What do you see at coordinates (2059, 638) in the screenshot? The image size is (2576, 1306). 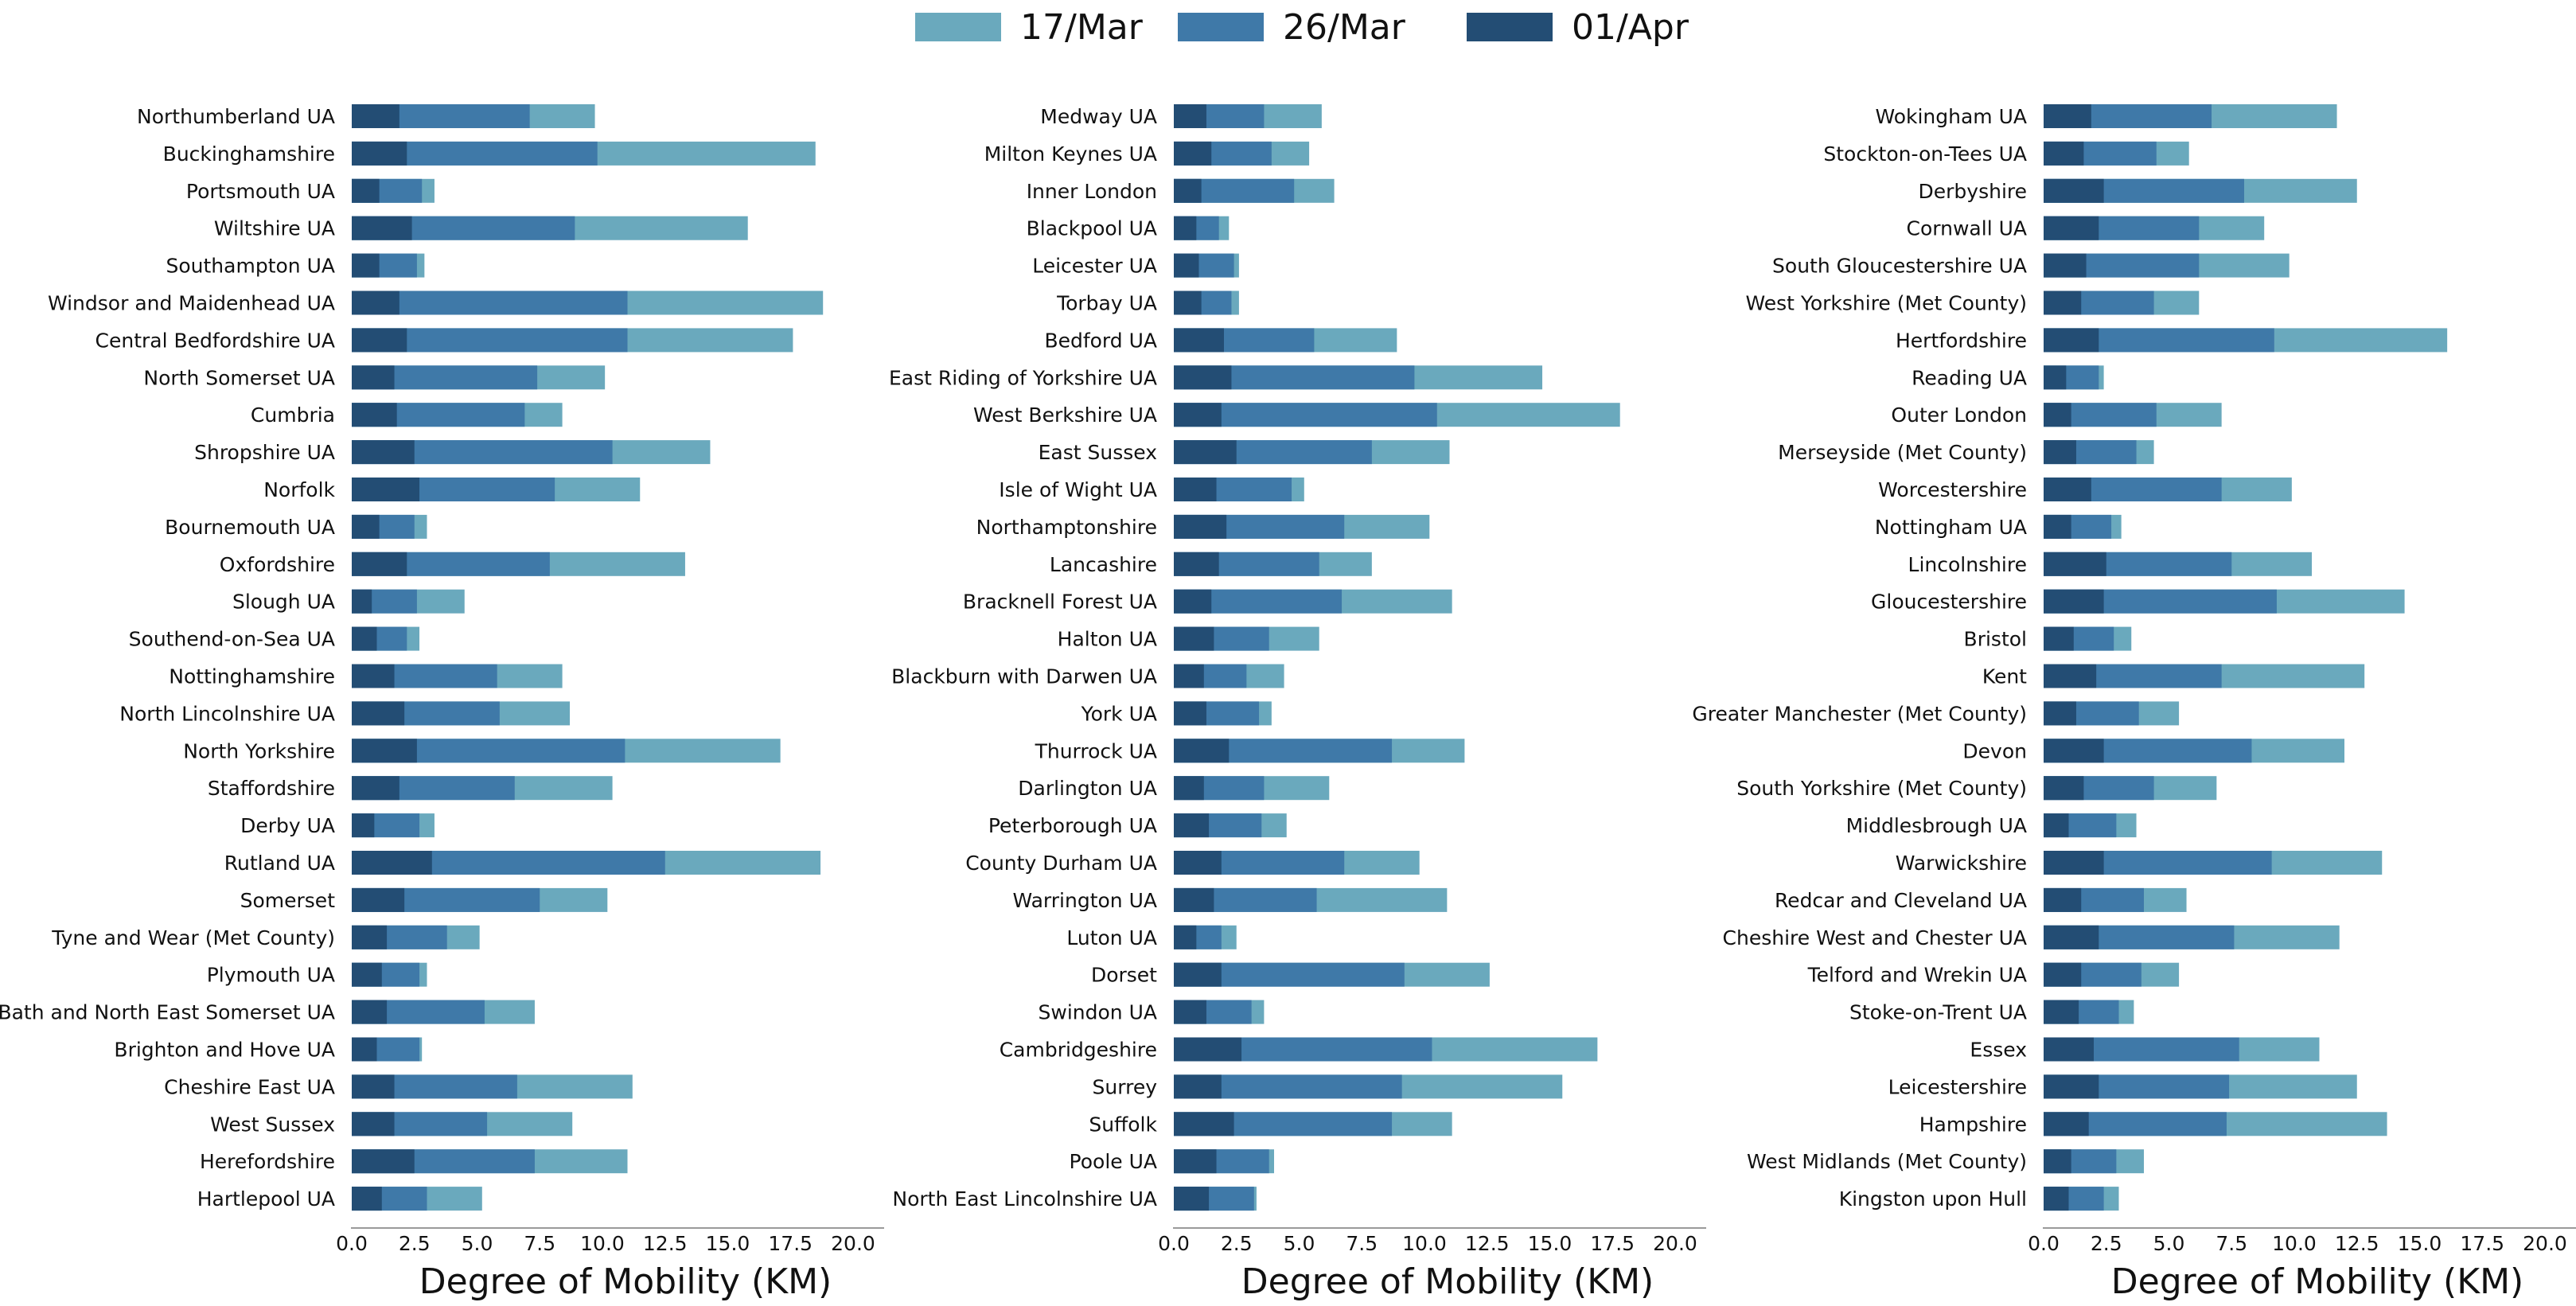 I see `bar-01-apr-bristol` at bounding box center [2059, 638].